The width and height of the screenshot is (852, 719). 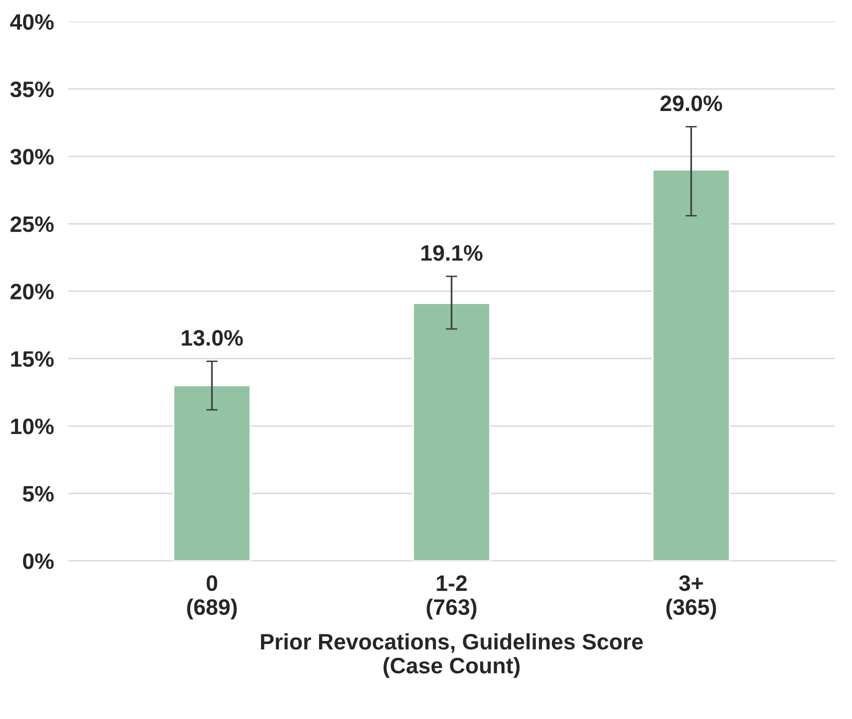 I want to click on y-tick-label: 20%, so click(x=32, y=292).